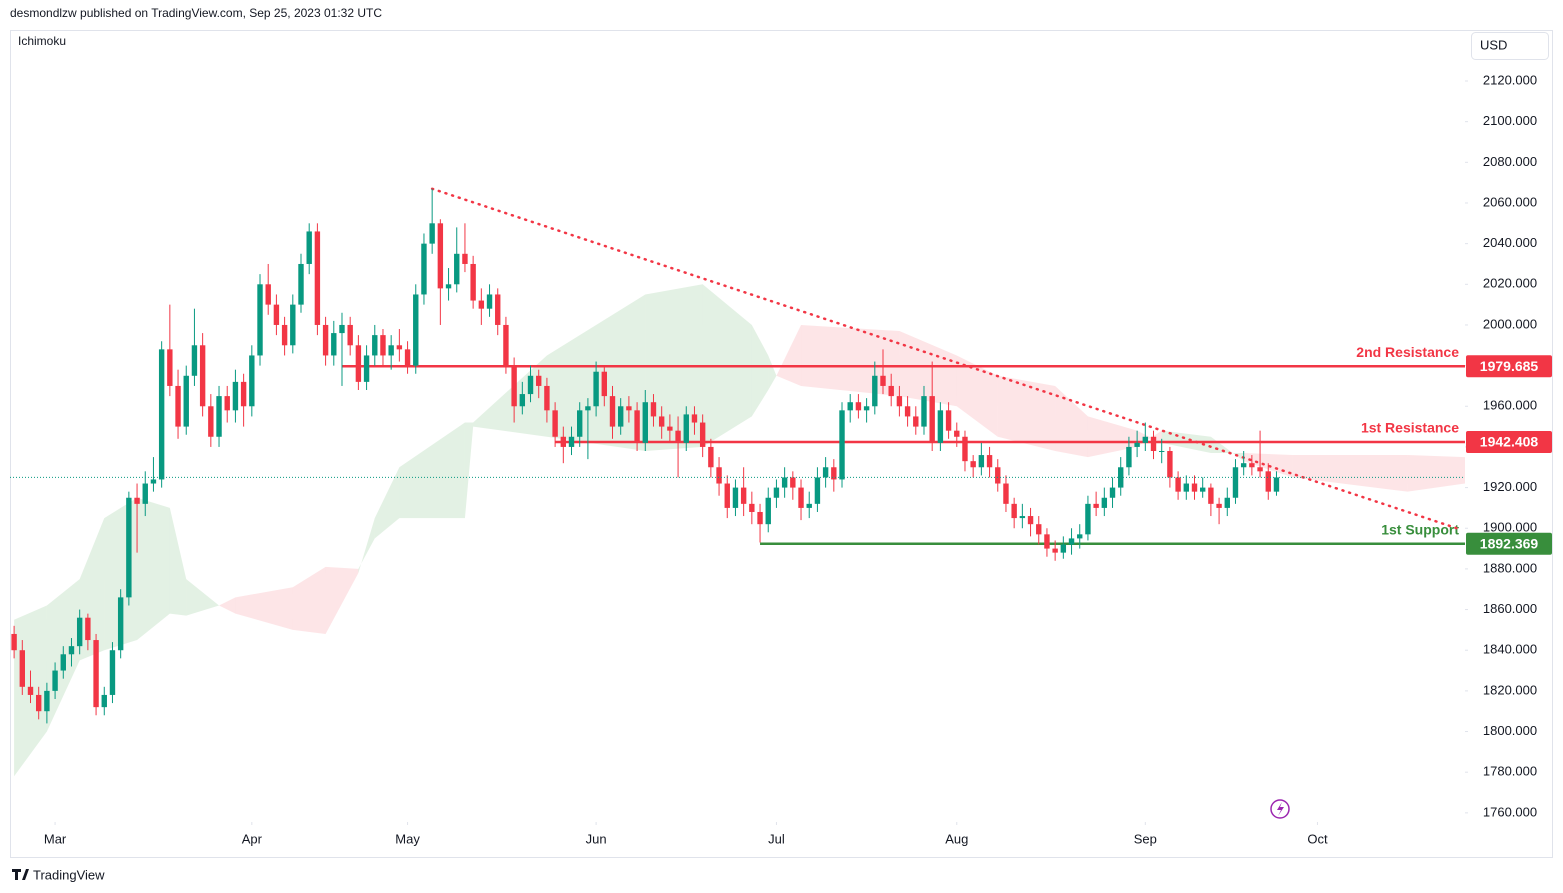  I want to click on y-tick-label: 2020.000, so click(1510, 283).